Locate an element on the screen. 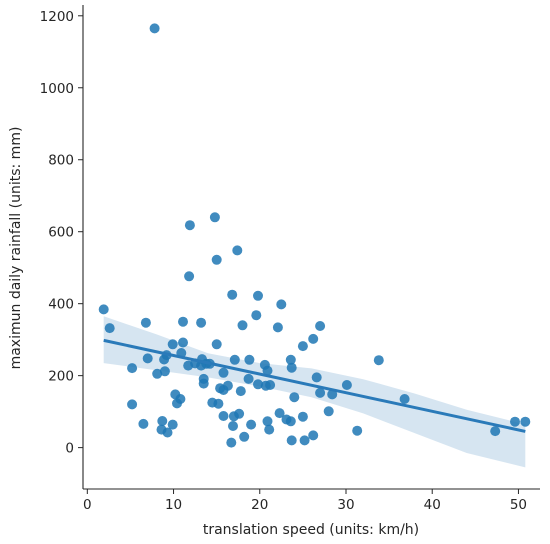 The image size is (550, 544). y-tick-label: 200 is located at coordinates (61, 377).